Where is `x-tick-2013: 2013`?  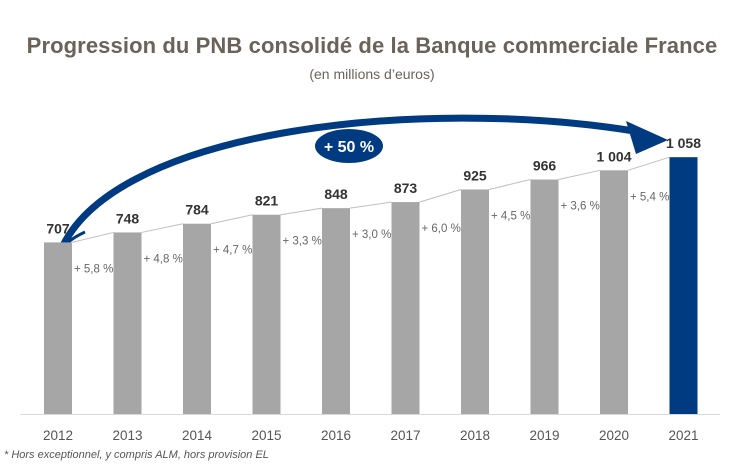 x-tick-2013: 2013 is located at coordinates (127, 435).